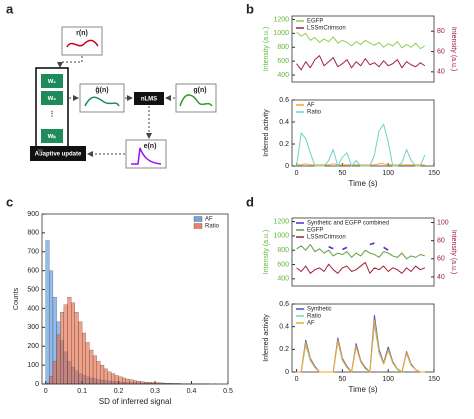 The image size is (474, 419). Describe the element at coordinates (33, 214) in the screenshot. I see `y-tick-label: 900` at that location.